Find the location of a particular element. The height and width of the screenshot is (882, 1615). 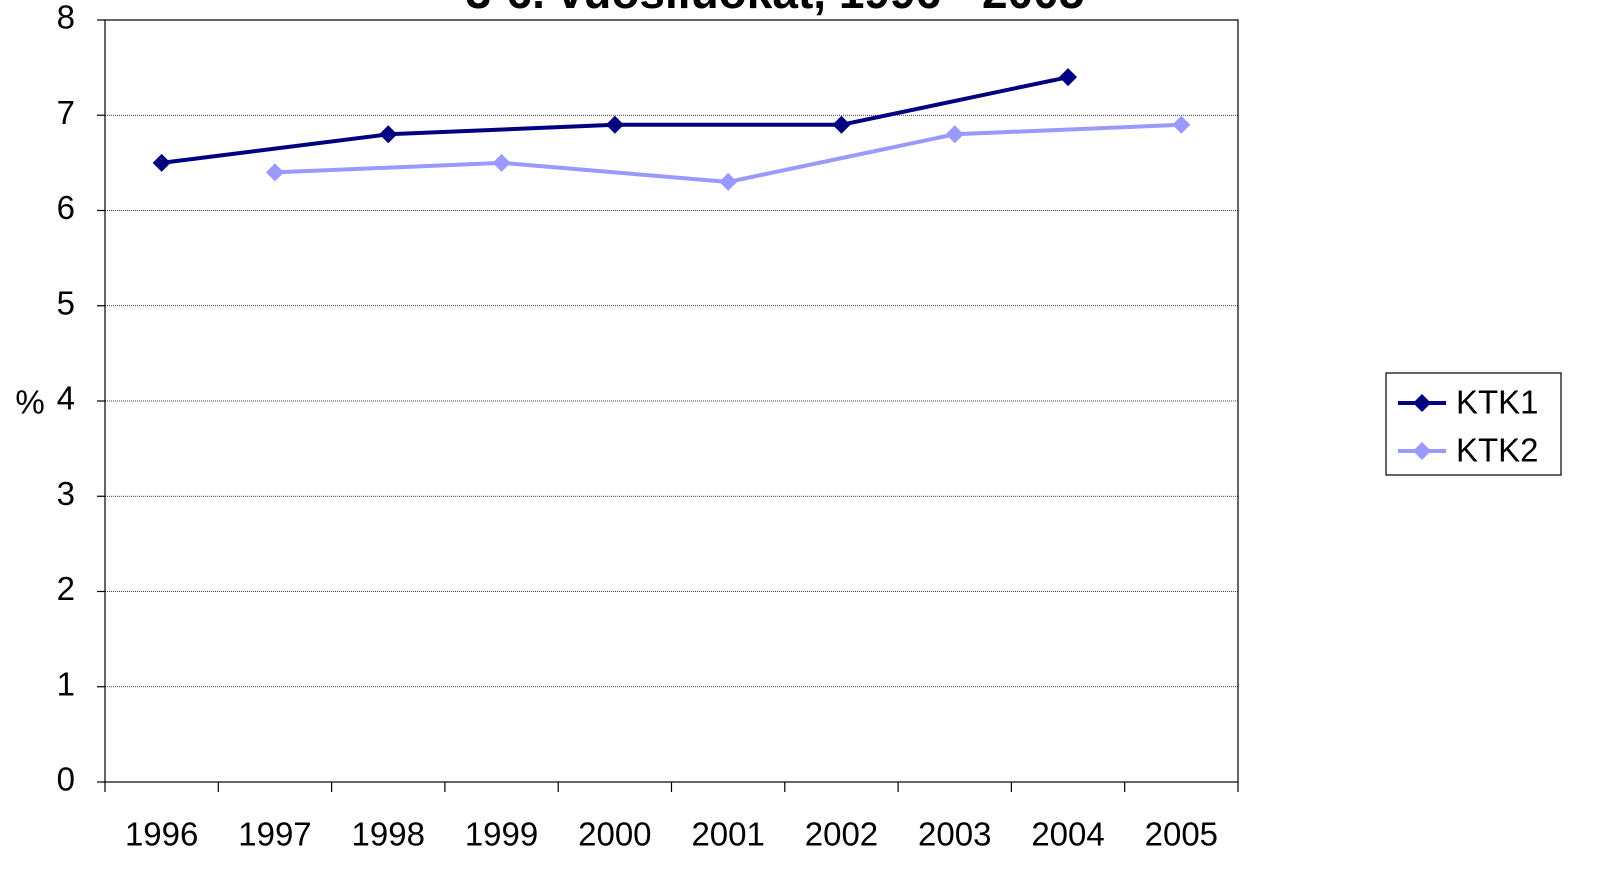

legend-box is located at coordinates (1473, 424).